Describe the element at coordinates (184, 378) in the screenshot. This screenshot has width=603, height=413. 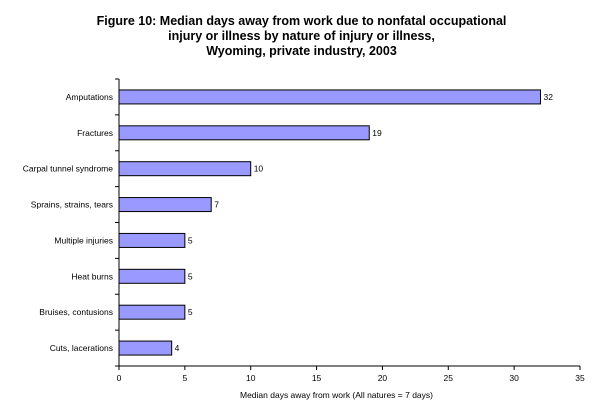
I see `x-tick-label-5: 5` at that location.